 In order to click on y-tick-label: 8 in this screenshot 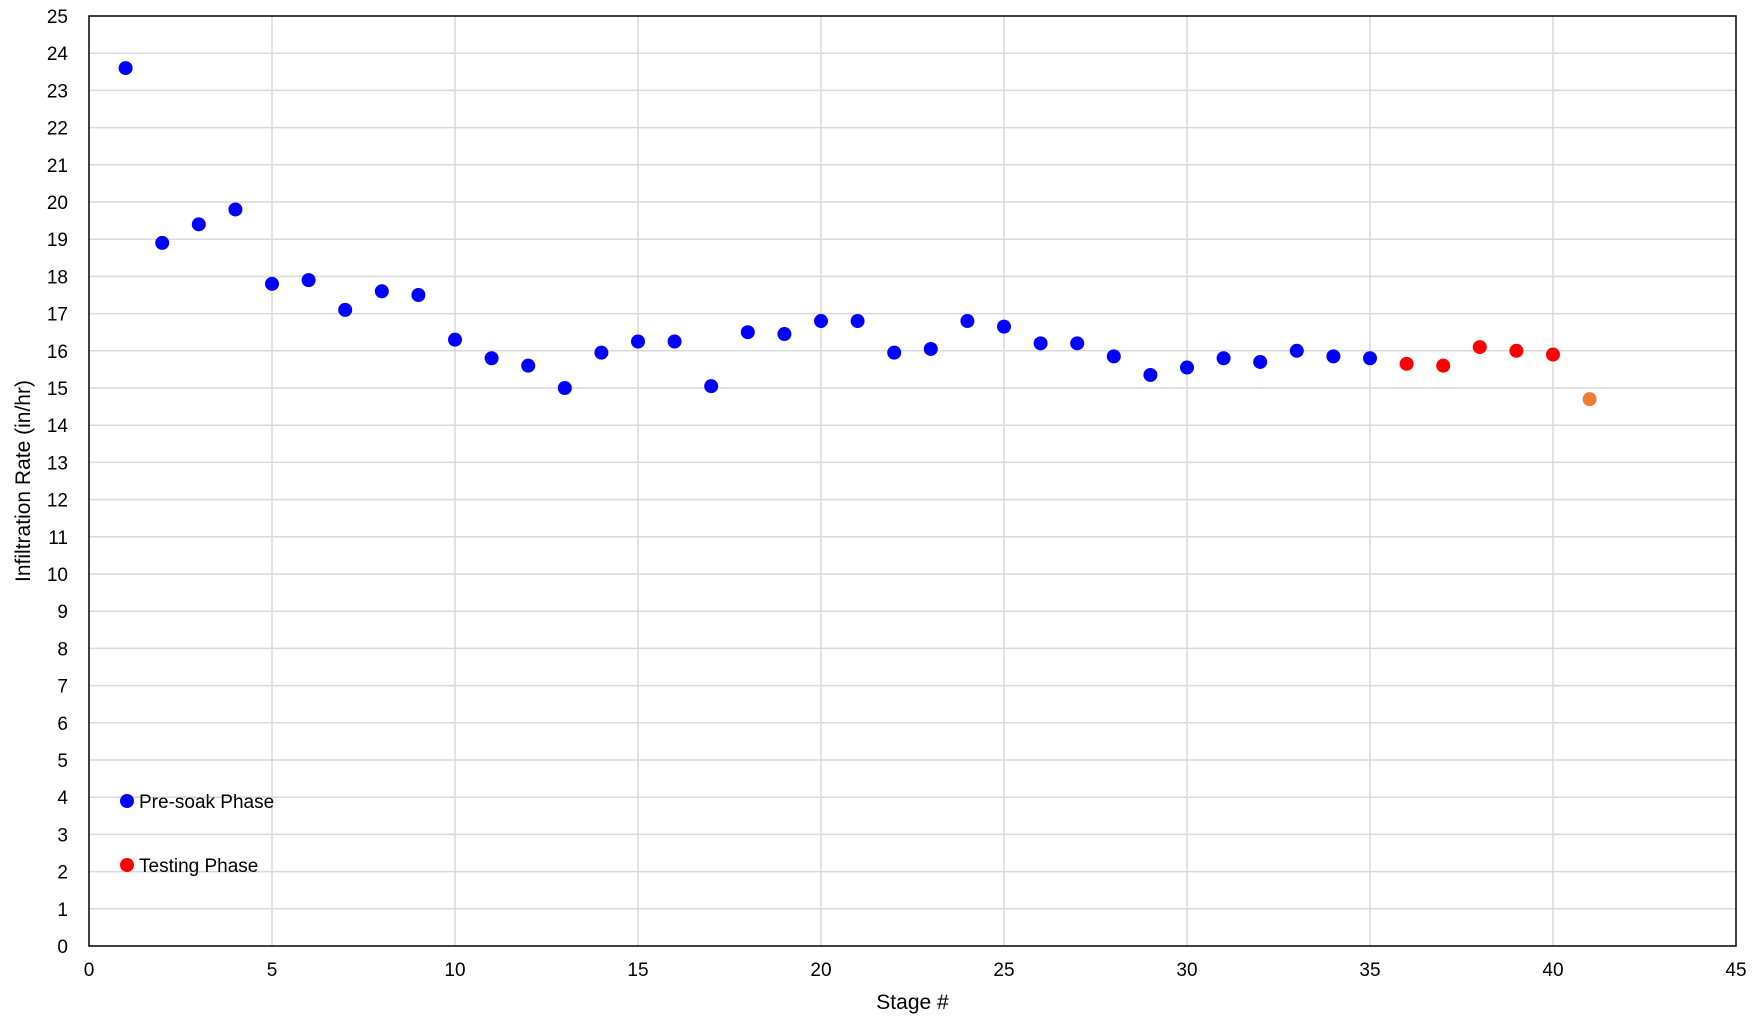, I will do `click(62, 649)`.